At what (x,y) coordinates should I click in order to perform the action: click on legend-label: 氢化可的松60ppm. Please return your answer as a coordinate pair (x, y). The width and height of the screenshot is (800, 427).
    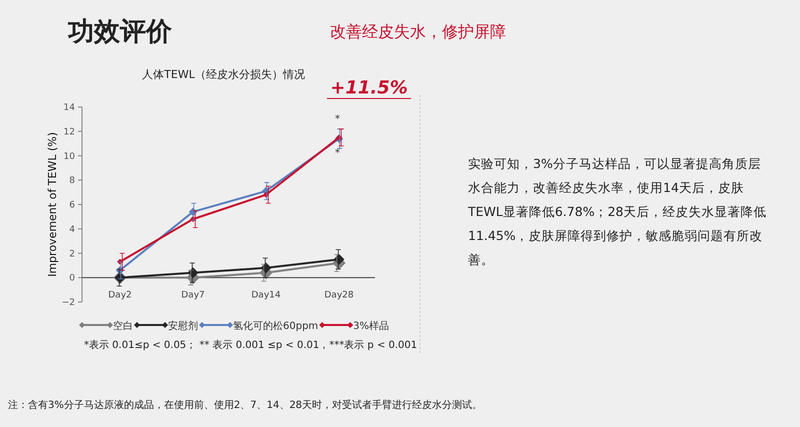
    Looking at the image, I should click on (275, 326).